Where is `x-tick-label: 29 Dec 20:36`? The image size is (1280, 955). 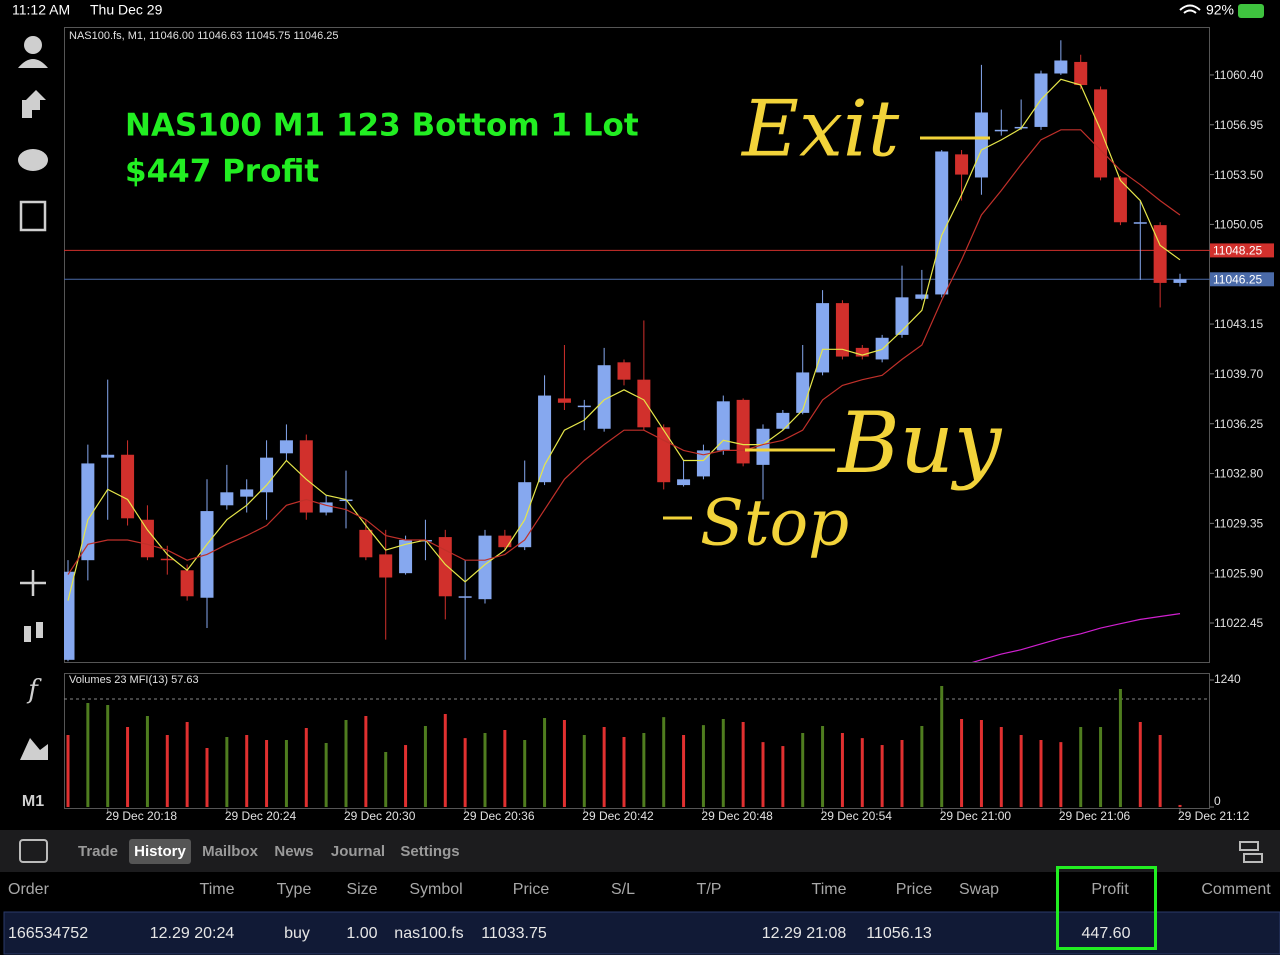
x-tick-label: 29 Dec 20:36 is located at coordinates (499, 816).